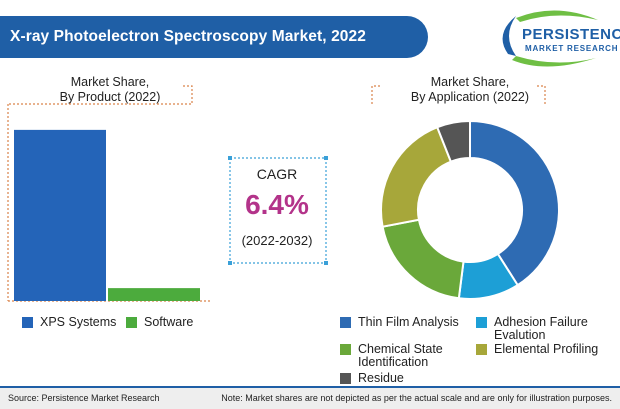 The width and height of the screenshot is (620, 409). What do you see at coordinates (345, 349) in the screenshot?
I see `legend-swatch-chemical-state` at bounding box center [345, 349].